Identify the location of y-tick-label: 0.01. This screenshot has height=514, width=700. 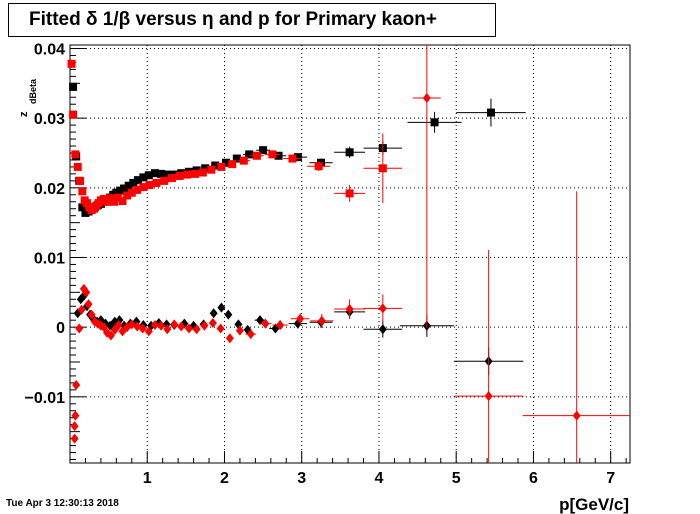
(49, 258).